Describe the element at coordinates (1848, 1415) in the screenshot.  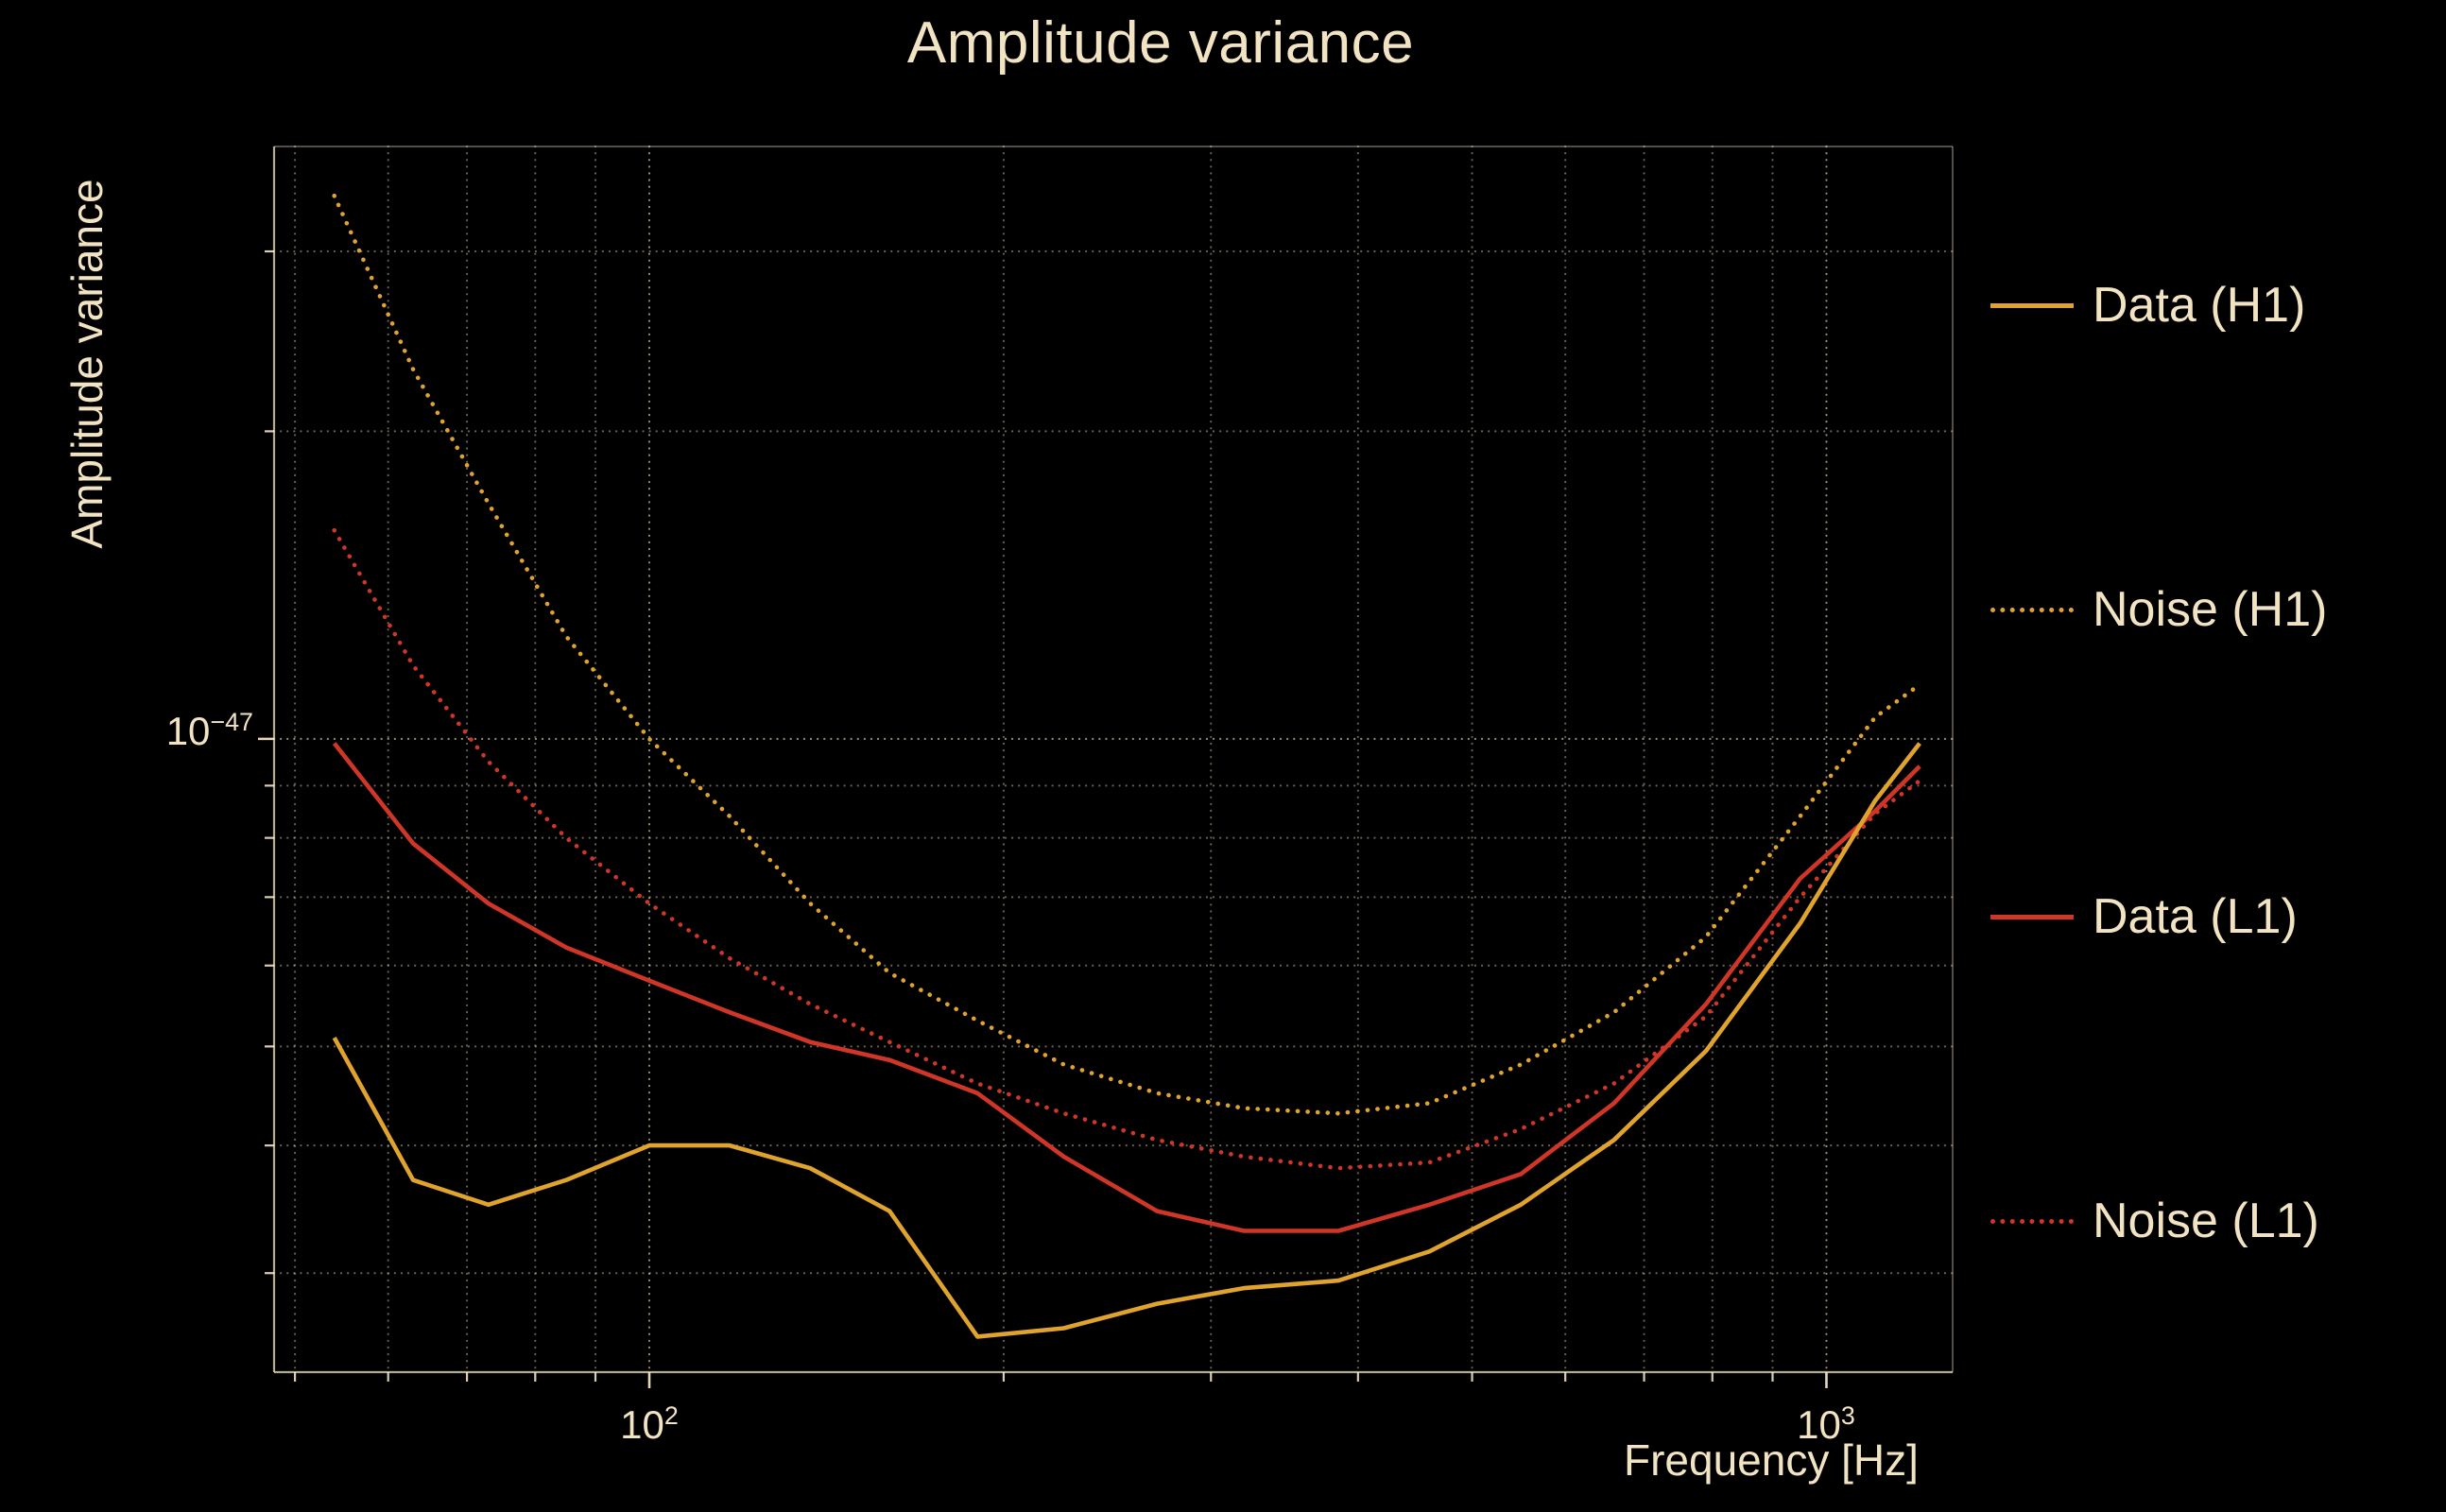
I see `x-tick-exponent: 3` at that location.